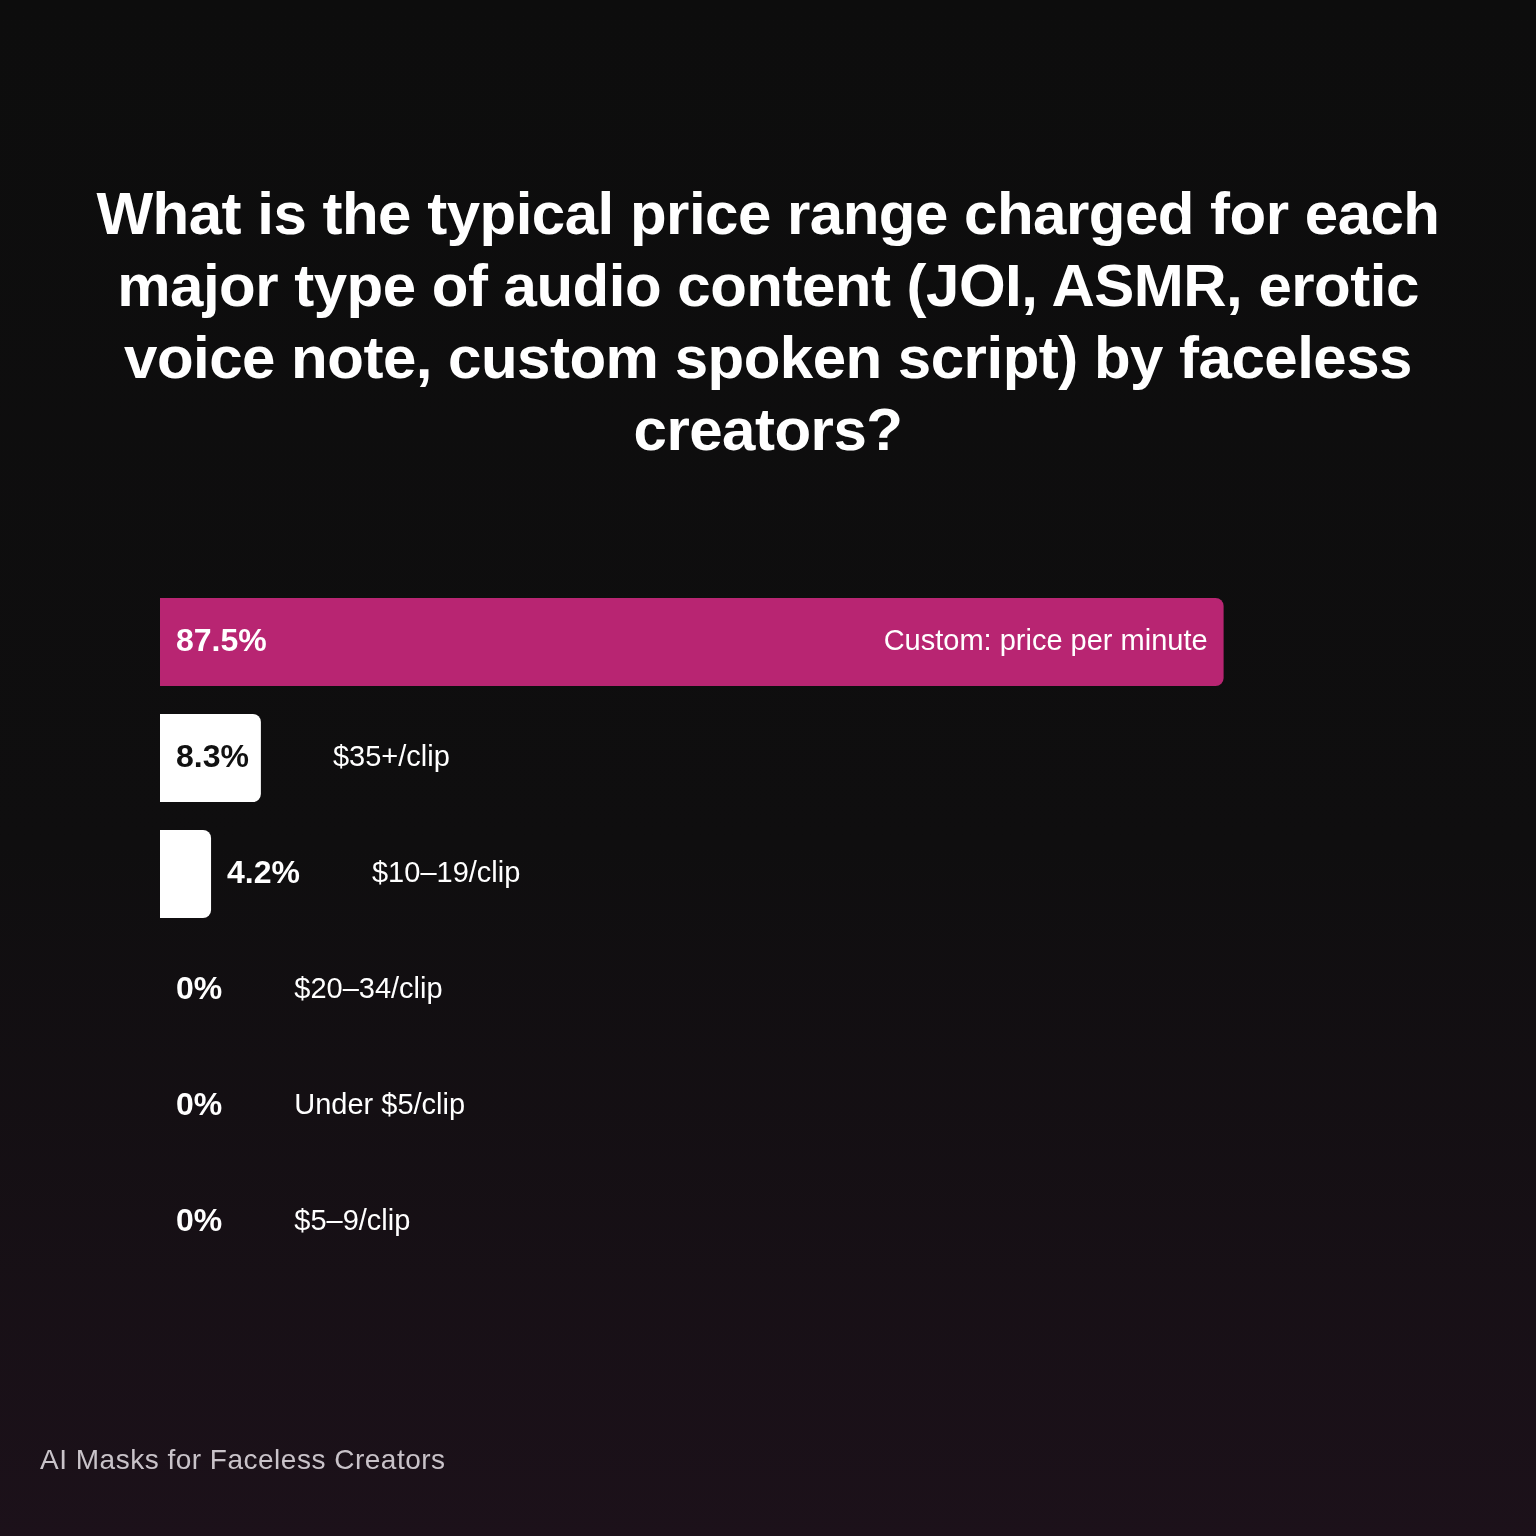 The width and height of the screenshot is (1536, 1536). Describe the element at coordinates (352, 1220) in the screenshot. I see `y-tick-label: $5–9/clip` at that location.